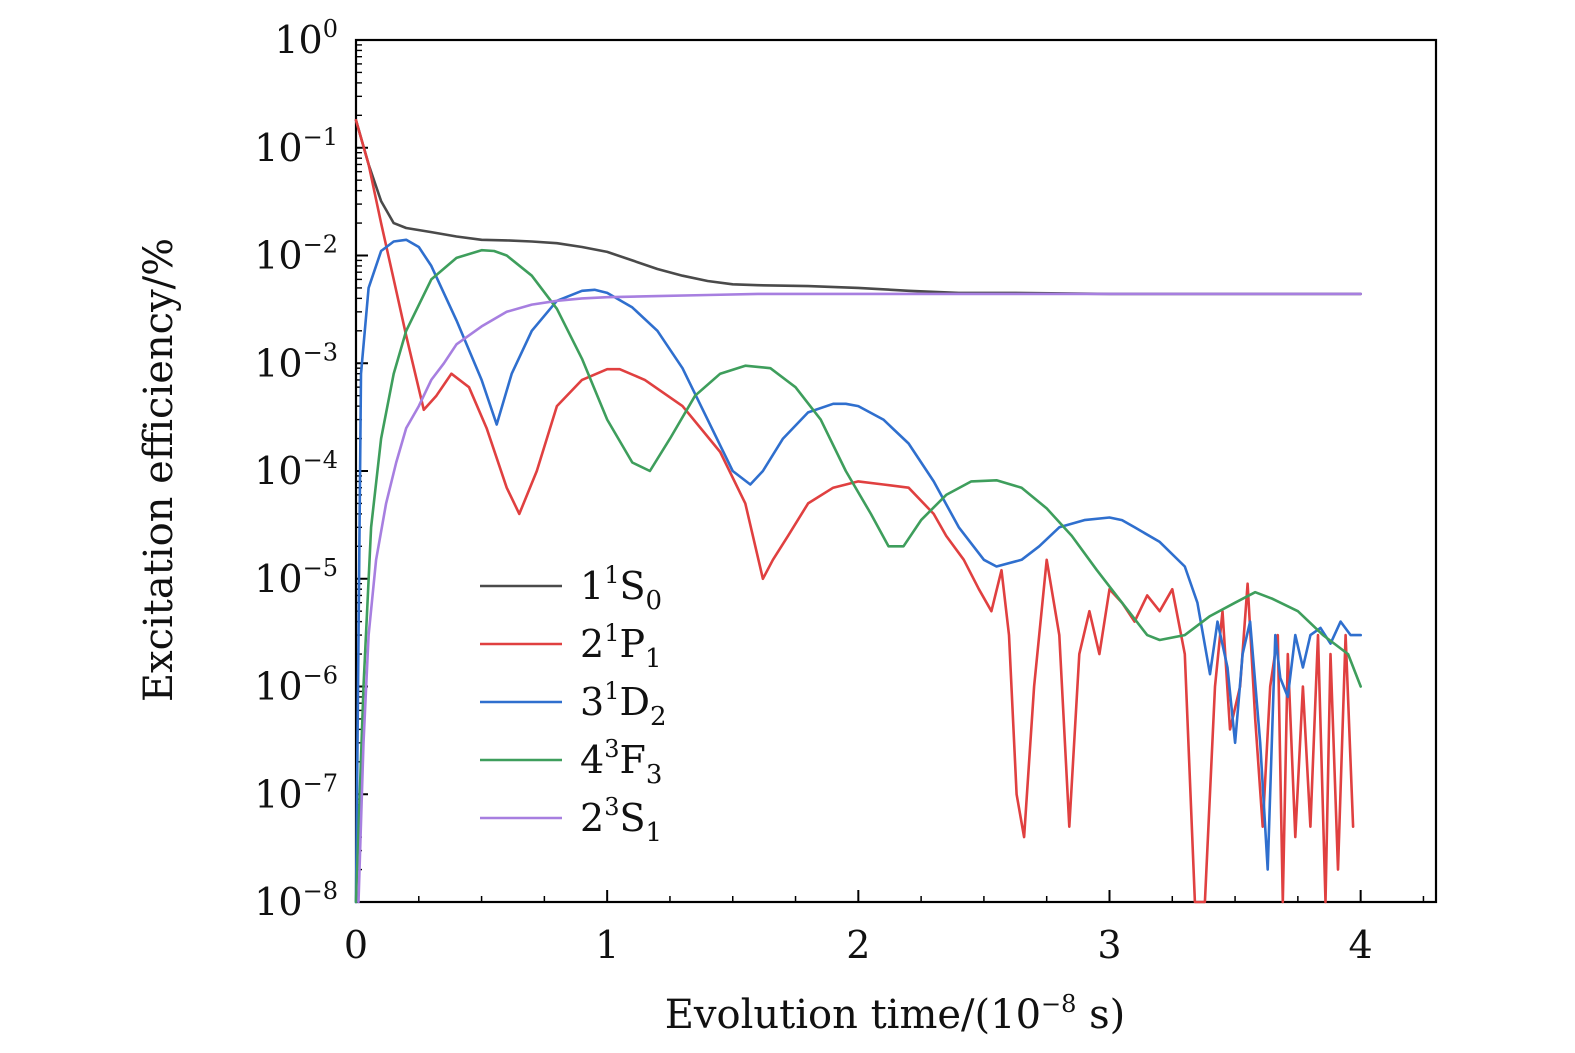  I want to click on x-axis-title-exp: −8, so click(1058, 1004).